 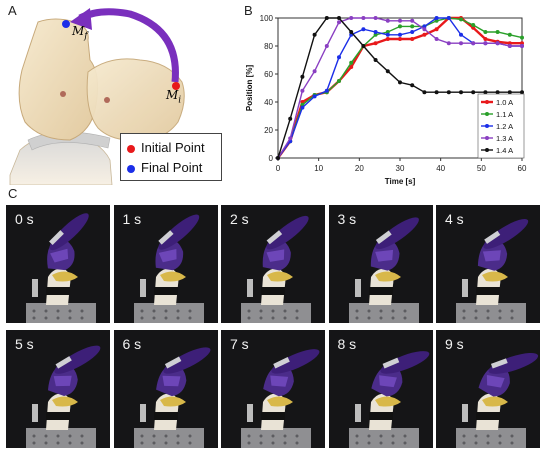 What do you see at coordinates (380, 389) in the screenshot?
I see `video-frame: 8 s` at bounding box center [380, 389].